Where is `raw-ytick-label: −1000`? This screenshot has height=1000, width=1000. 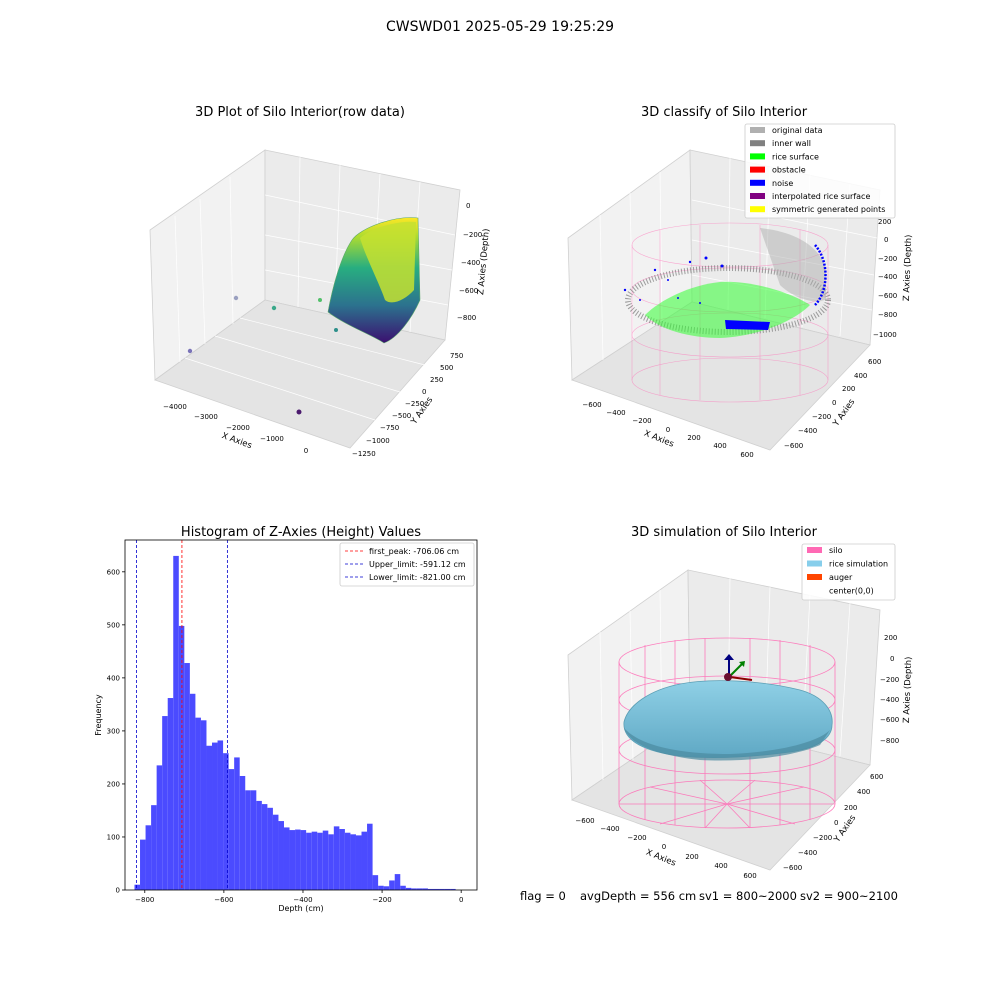
raw-ytick-label: −1000 is located at coordinates (378, 441).